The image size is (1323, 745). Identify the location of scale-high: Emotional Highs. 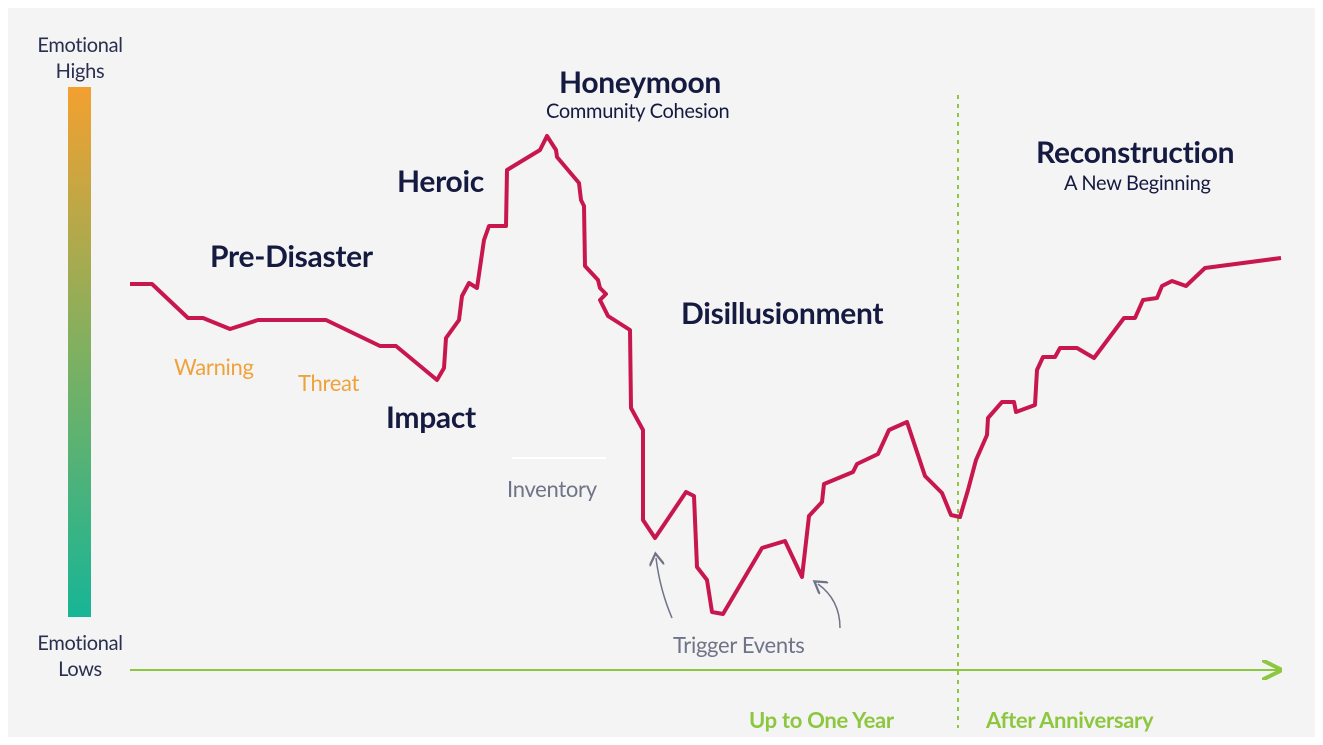
(80, 58).